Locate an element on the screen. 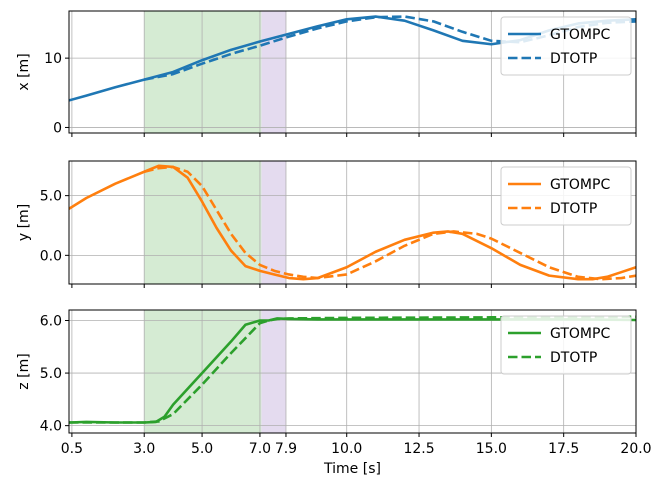 The width and height of the screenshot is (665, 493). x-tick-label: 7.0 is located at coordinates (260, 449).